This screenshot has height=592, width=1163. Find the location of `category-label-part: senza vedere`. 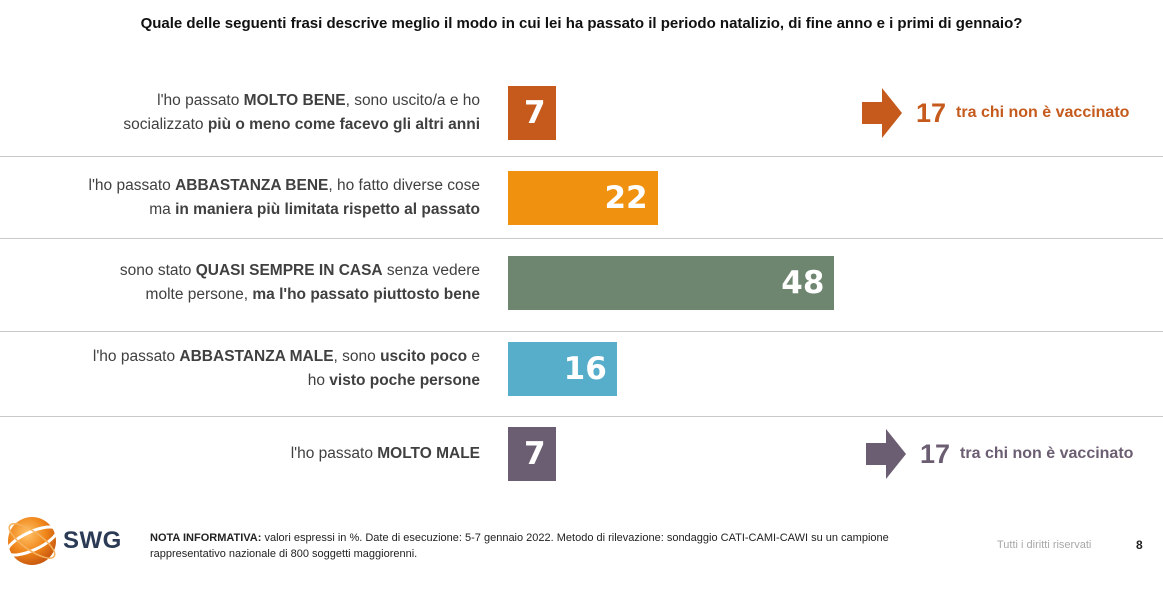

category-label-part: senza vedere is located at coordinates (431, 270).